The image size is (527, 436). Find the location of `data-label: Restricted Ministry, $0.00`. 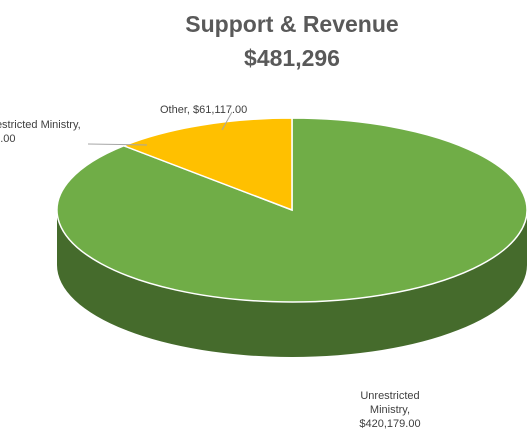

data-label: Restricted Ministry, $0.00 is located at coordinates (40, 132).